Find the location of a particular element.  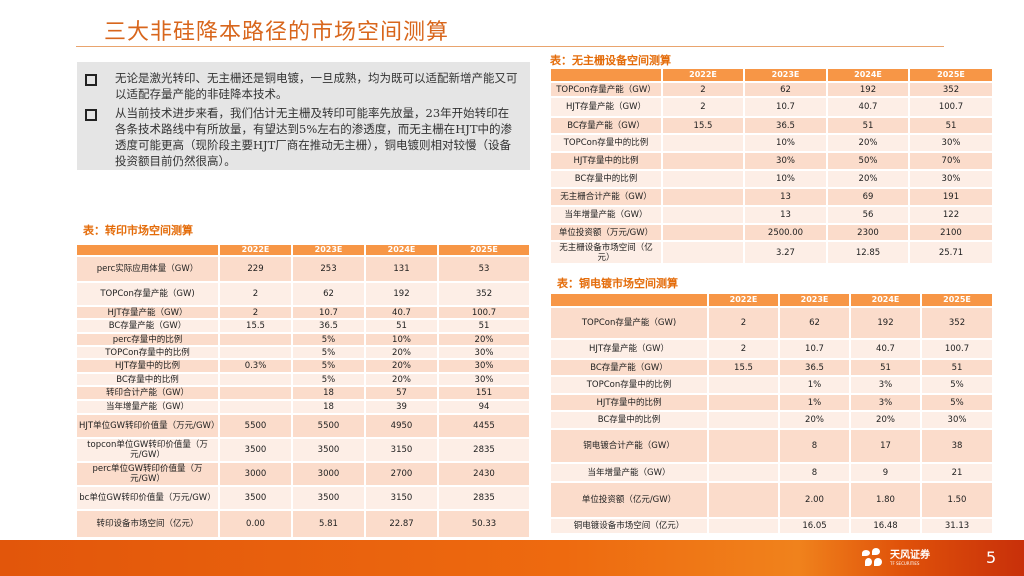

value-cell: 1% is located at coordinates (814, 385).